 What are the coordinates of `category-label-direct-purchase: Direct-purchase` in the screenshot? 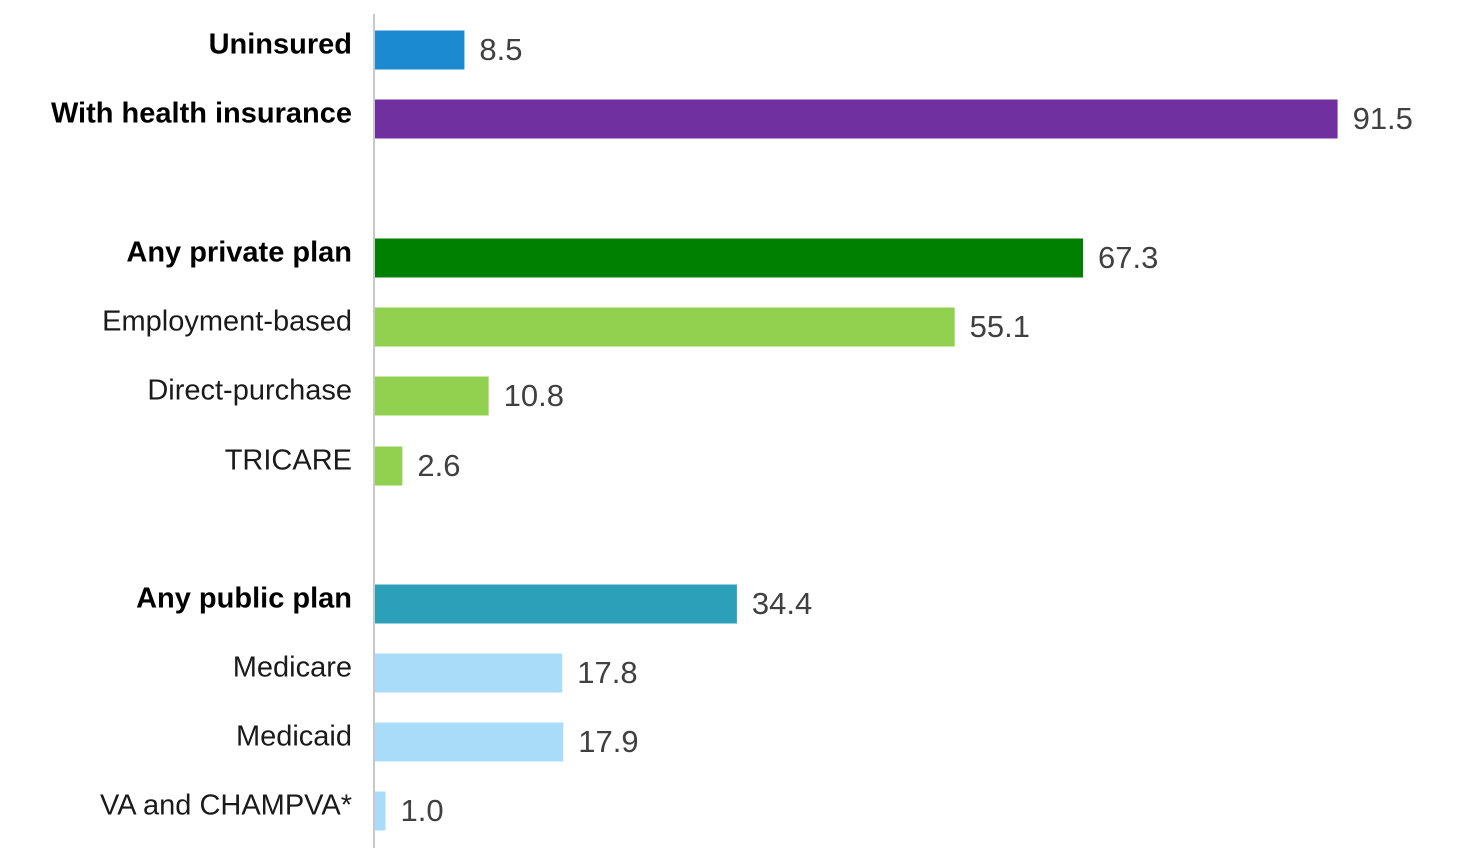 It's located at (249, 391).